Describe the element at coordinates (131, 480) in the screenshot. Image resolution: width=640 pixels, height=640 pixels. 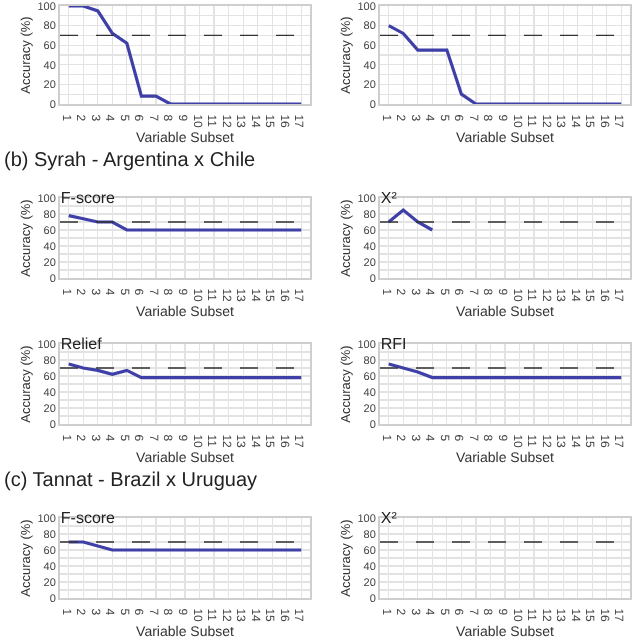
I see `chart-subtitle: (c) Tannat - Brazil x Uruguay` at that location.